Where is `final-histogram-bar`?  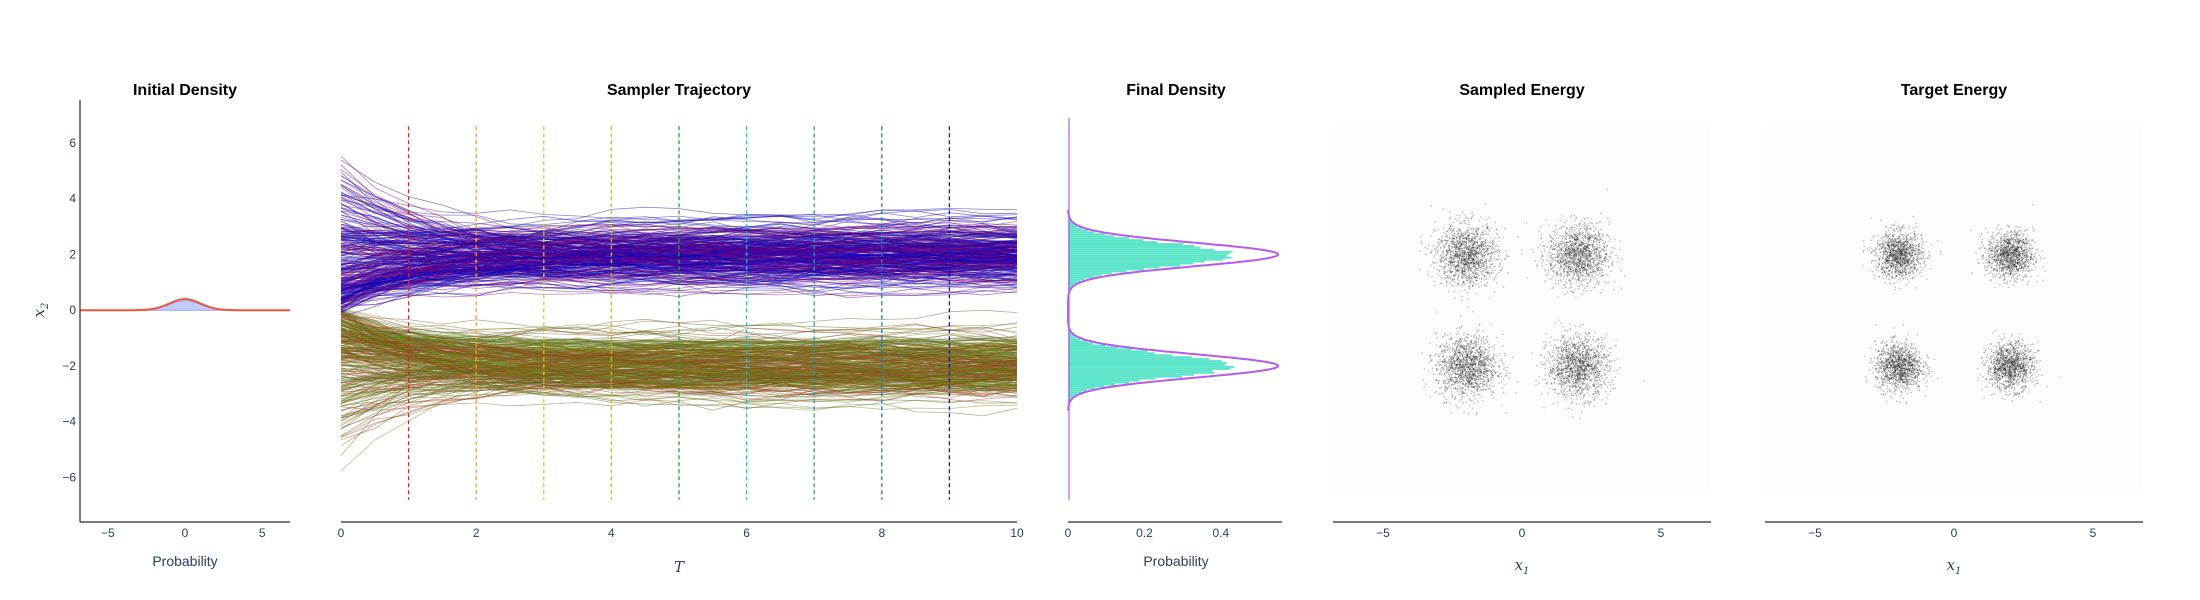
final-histogram-bar is located at coordinates (1145, 259).